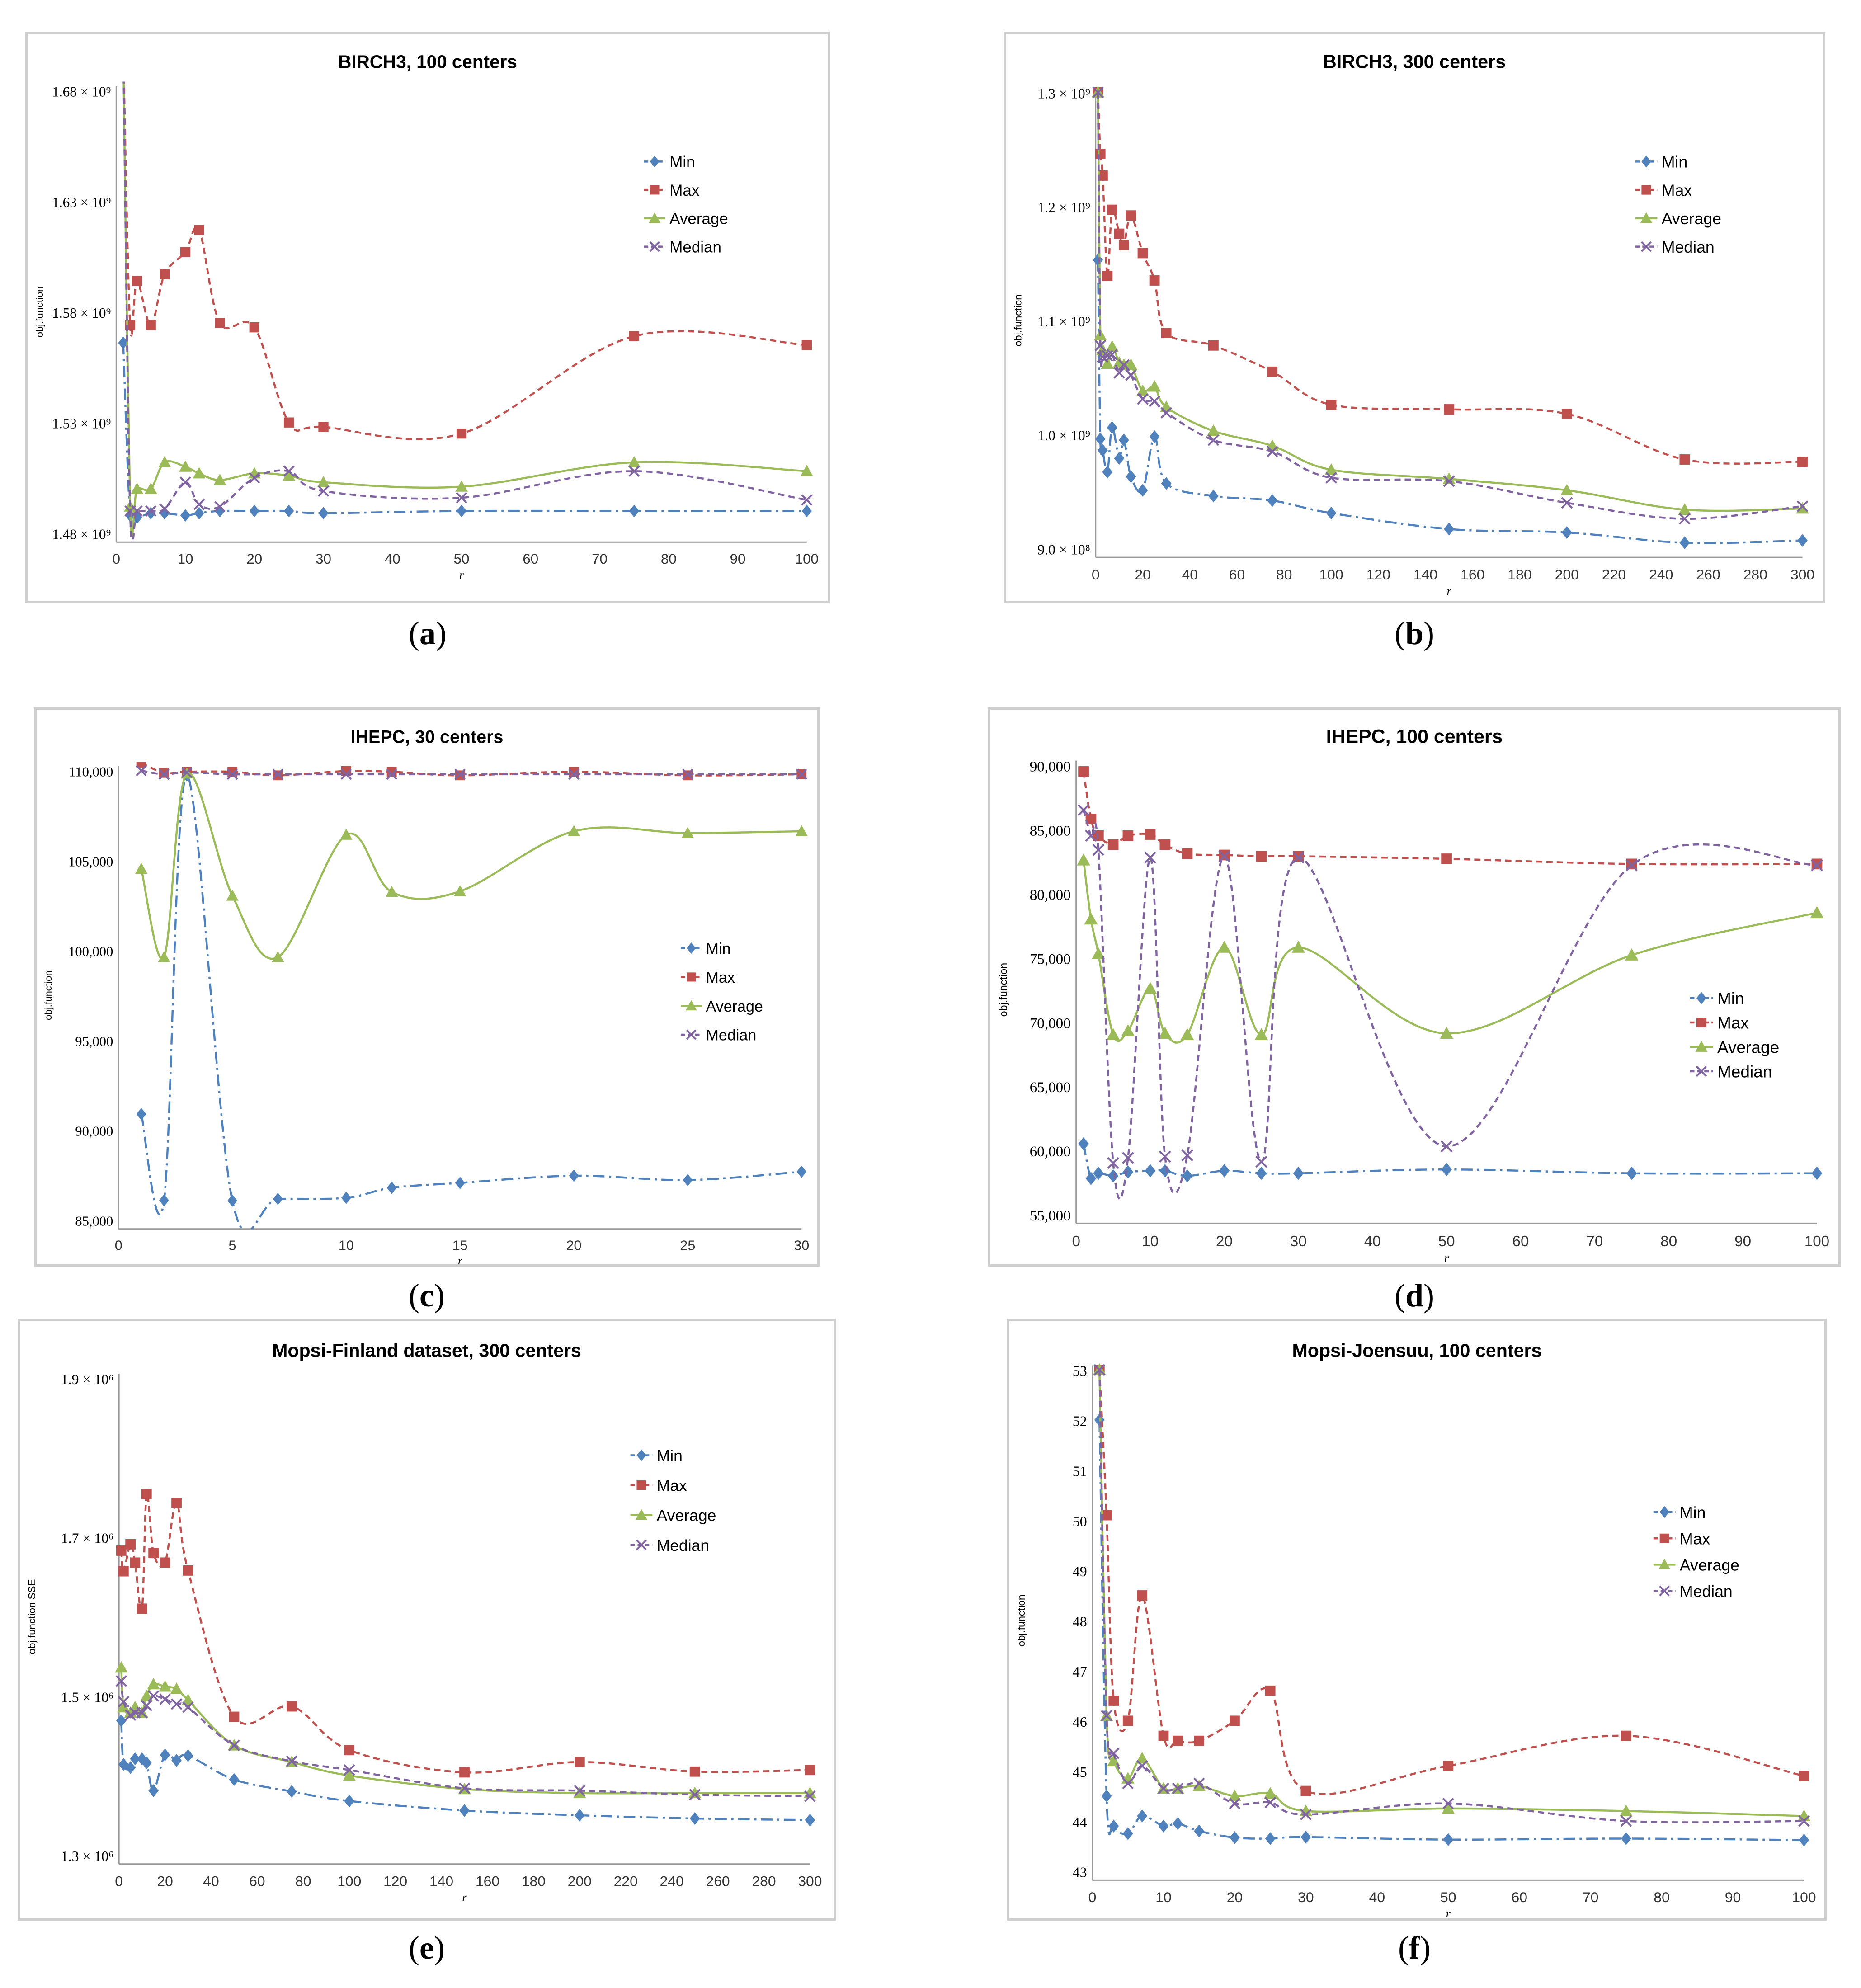  I want to click on chart-title: BIRCH3, 100 centers, so click(427, 61).